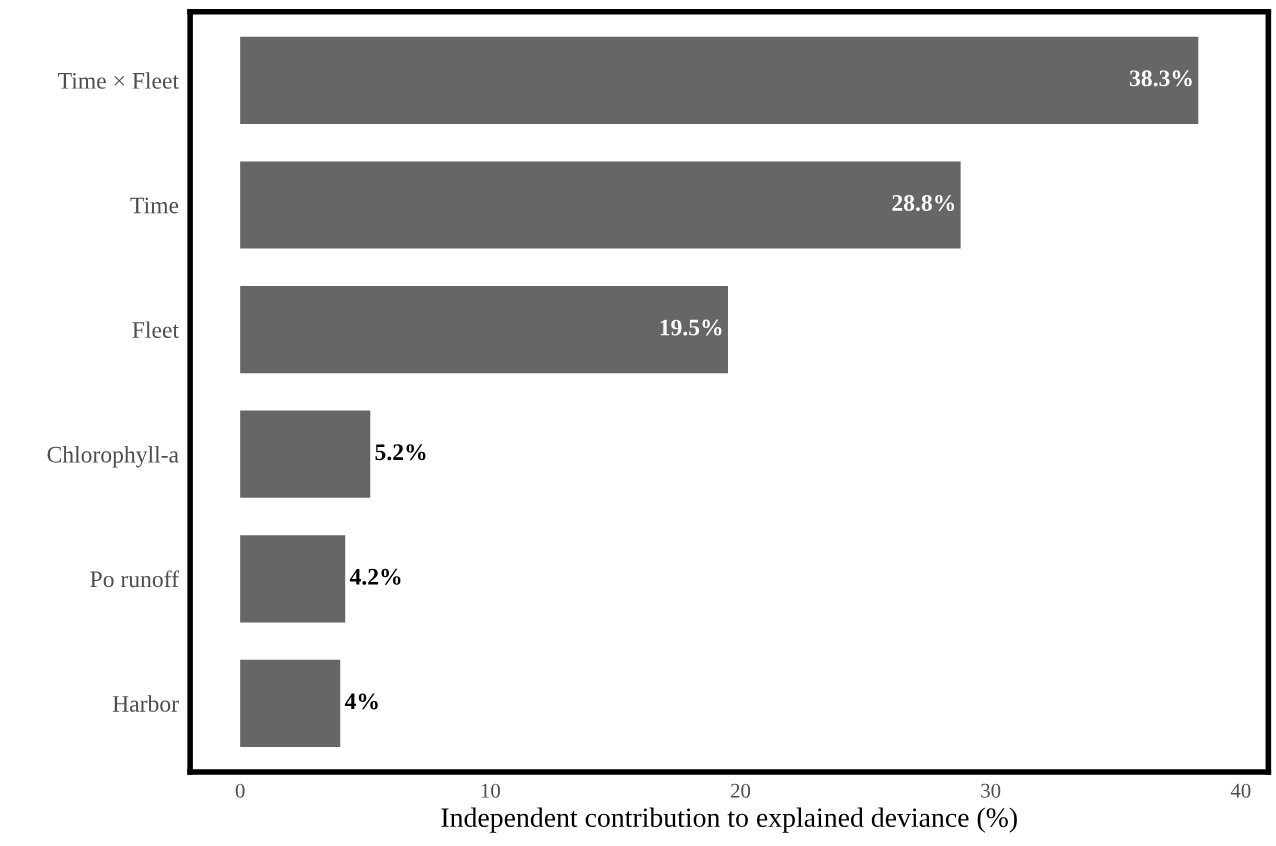 The height and width of the screenshot is (846, 1276). What do you see at coordinates (400, 452) in the screenshot?
I see `data-label: 5.2%` at bounding box center [400, 452].